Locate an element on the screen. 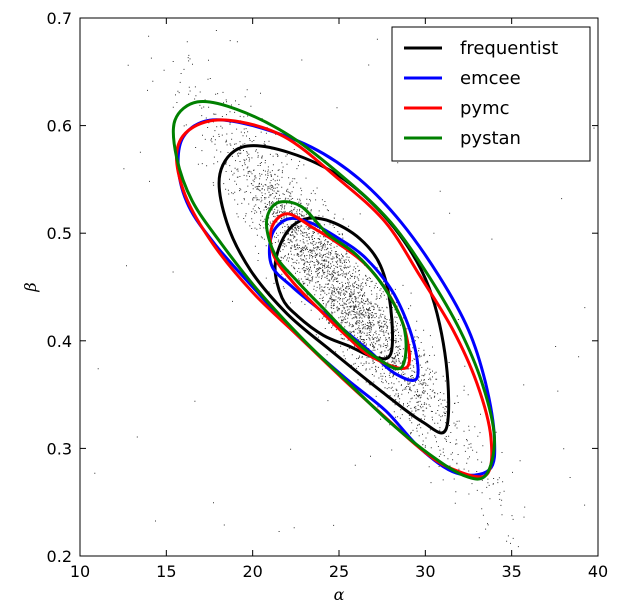 Image resolution: width=618 pixels, height=608 pixels. legend-label-pystan: pystan is located at coordinates (490, 138).